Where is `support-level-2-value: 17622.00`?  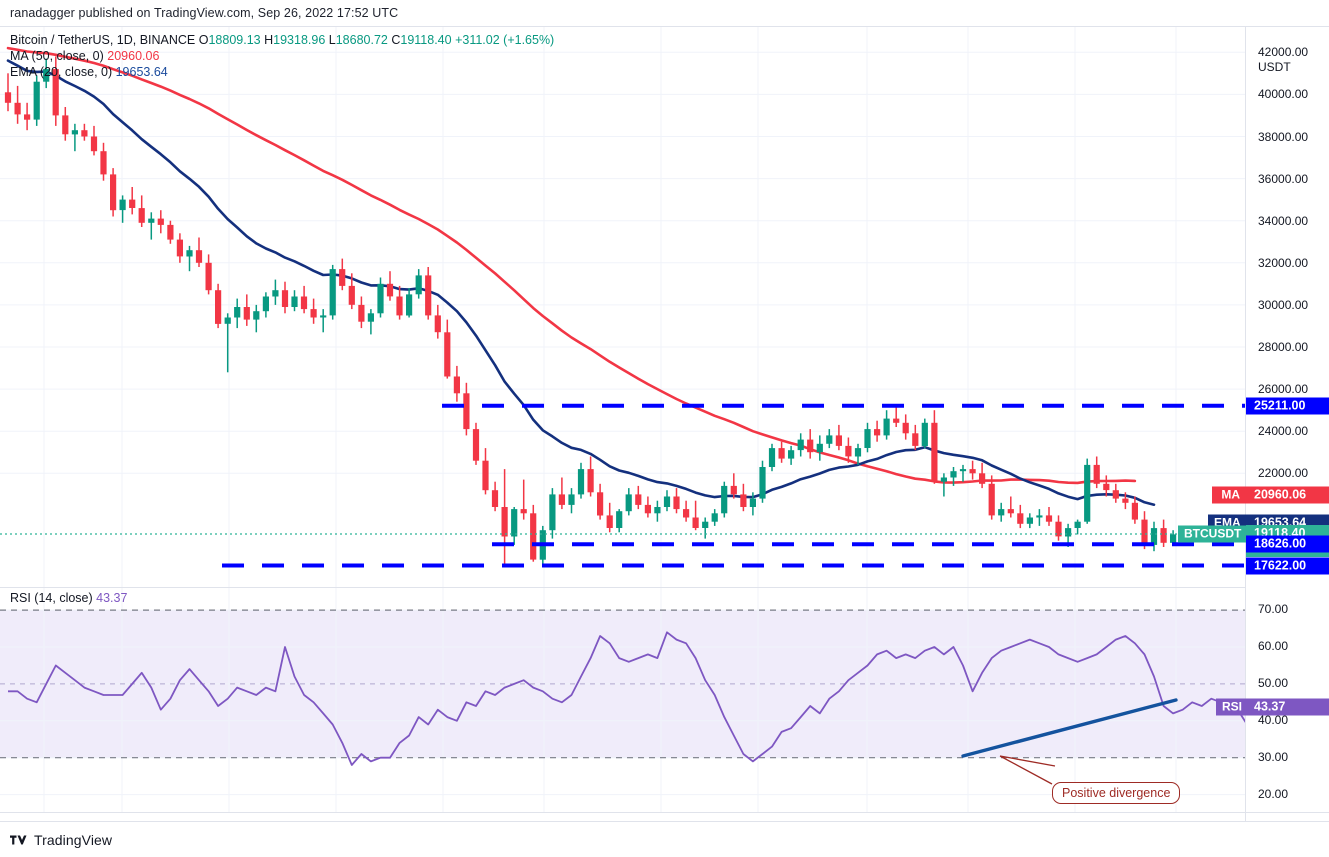 support-level-2-value: 17622.00 is located at coordinates (1280, 565).